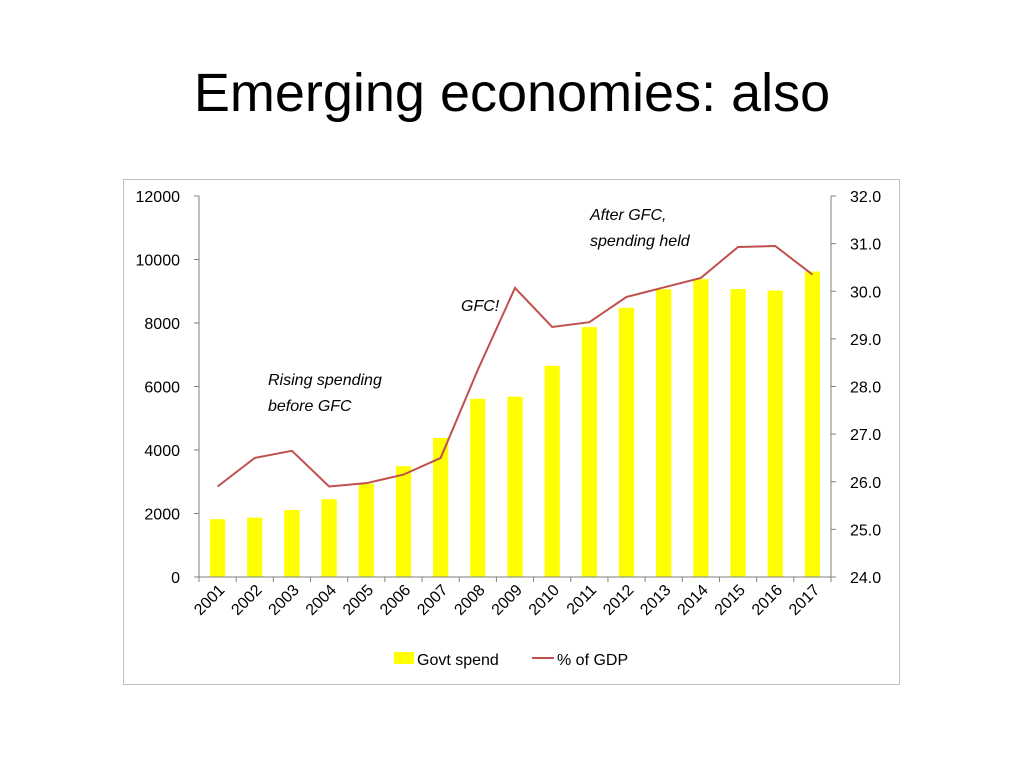  I want to click on bar-2009, so click(515, 486).